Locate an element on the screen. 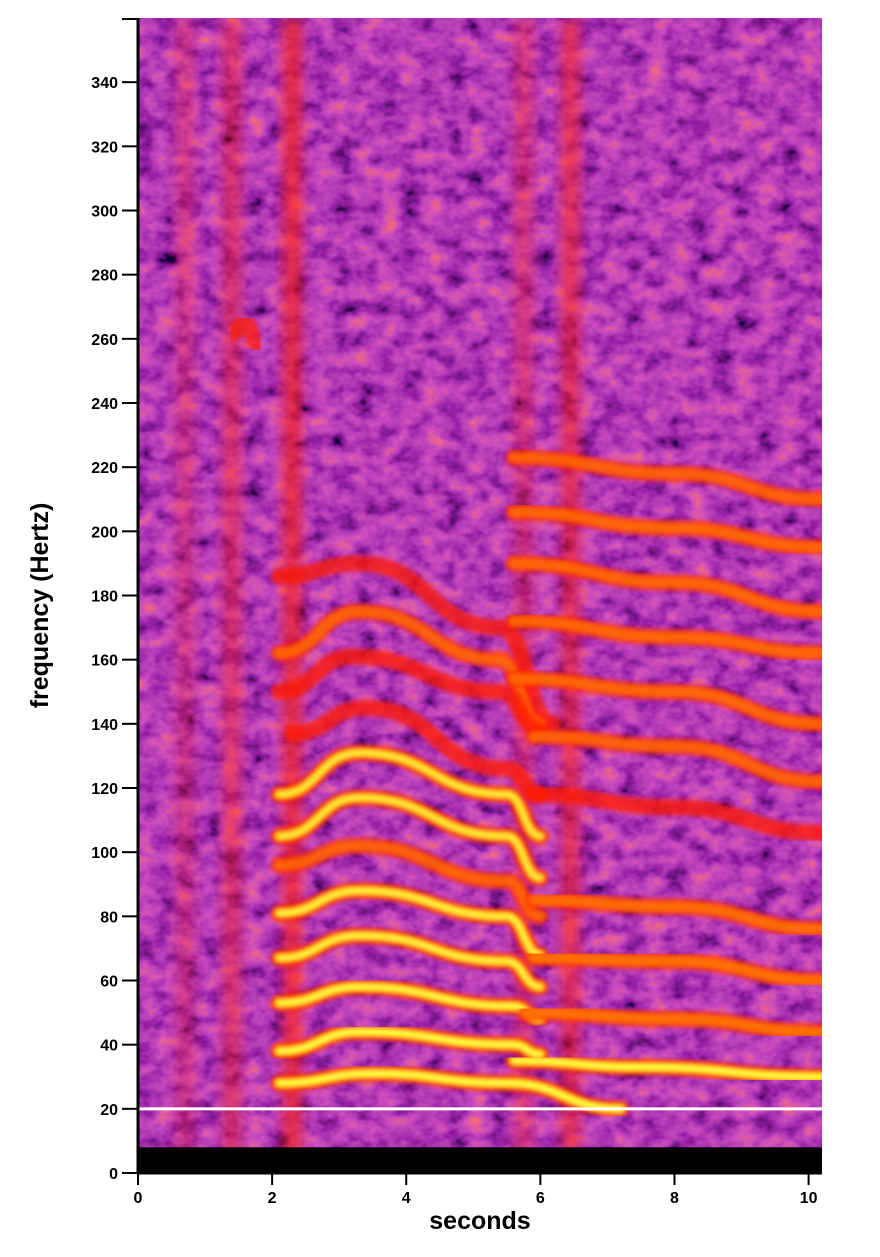 Image resolution: width=880 pixels, height=1257 pixels. y-tick-label: 260 is located at coordinates (104, 340).